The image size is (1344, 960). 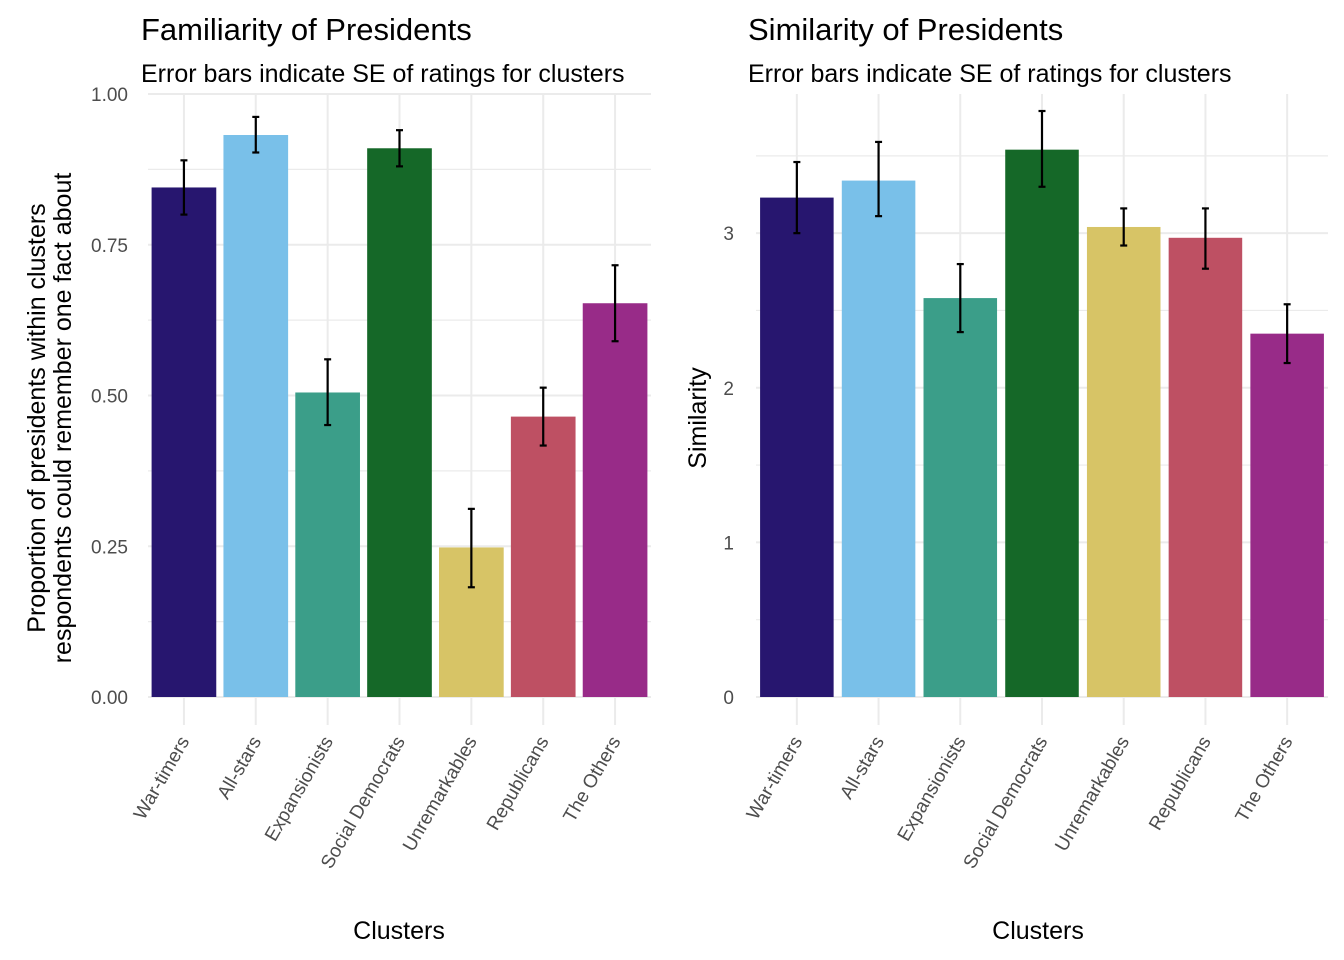 What do you see at coordinates (1205, 467) in the screenshot?
I see `panel2-bar-republicans` at bounding box center [1205, 467].